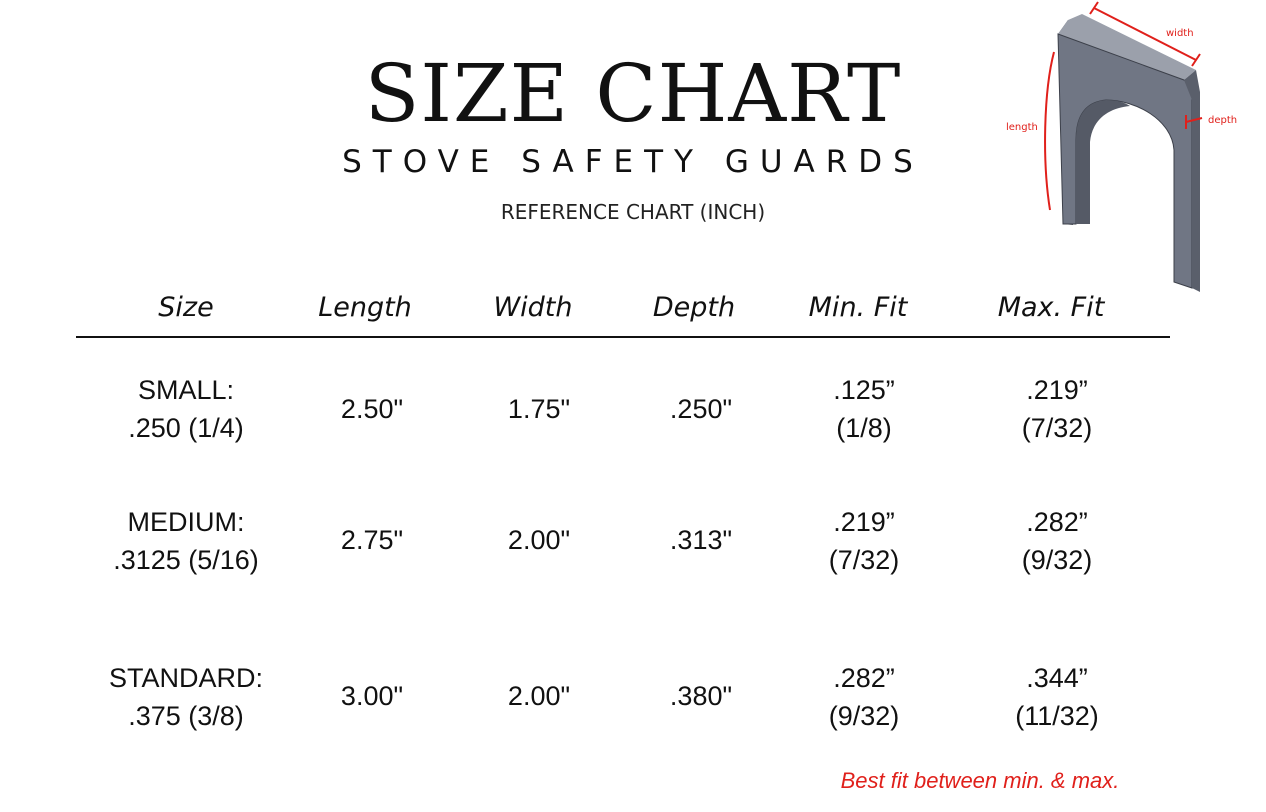 The height and width of the screenshot is (812, 1266). What do you see at coordinates (864, 678) in the screenshot?
I see `min-fit-decimal: .282”` at bounding box center [864, 678].